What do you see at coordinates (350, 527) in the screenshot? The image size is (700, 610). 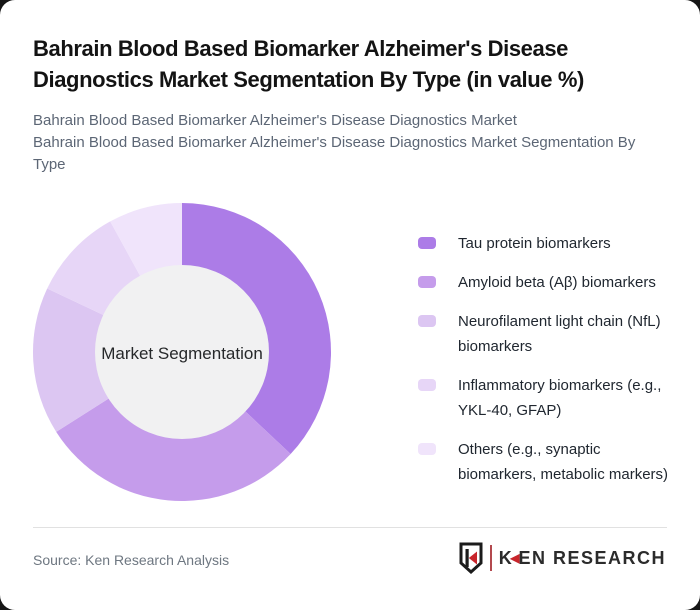 I see `footer-divider` at bounding box center [350, 527].